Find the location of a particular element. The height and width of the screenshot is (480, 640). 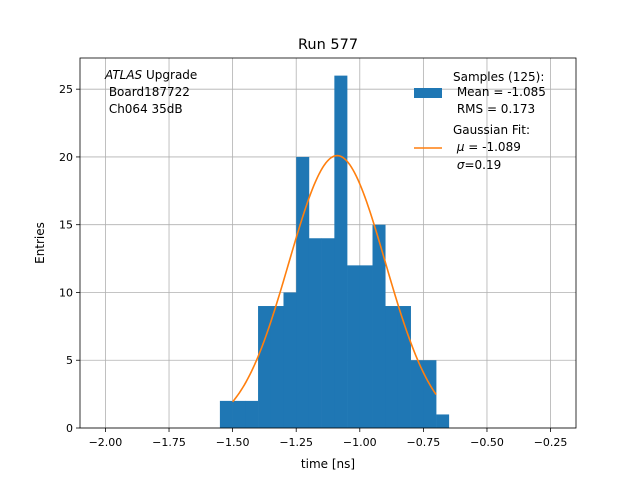

y-tick-label: 15 is located at coordinates (66, 225).